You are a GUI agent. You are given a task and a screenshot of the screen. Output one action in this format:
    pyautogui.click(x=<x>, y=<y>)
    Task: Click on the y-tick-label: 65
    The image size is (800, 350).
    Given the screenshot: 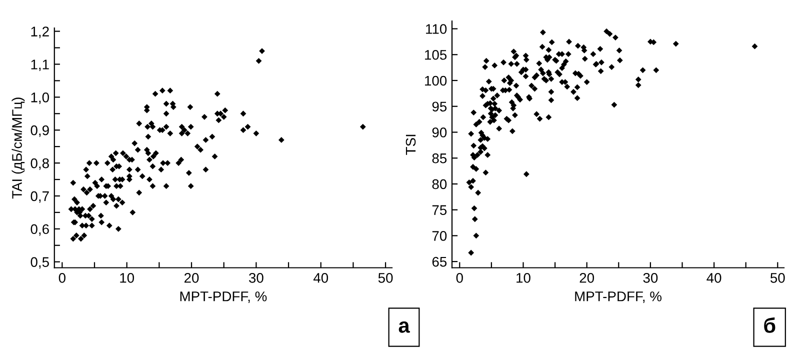 What is the action you would take?
    pyautogui.click(x=439, y=261)
    